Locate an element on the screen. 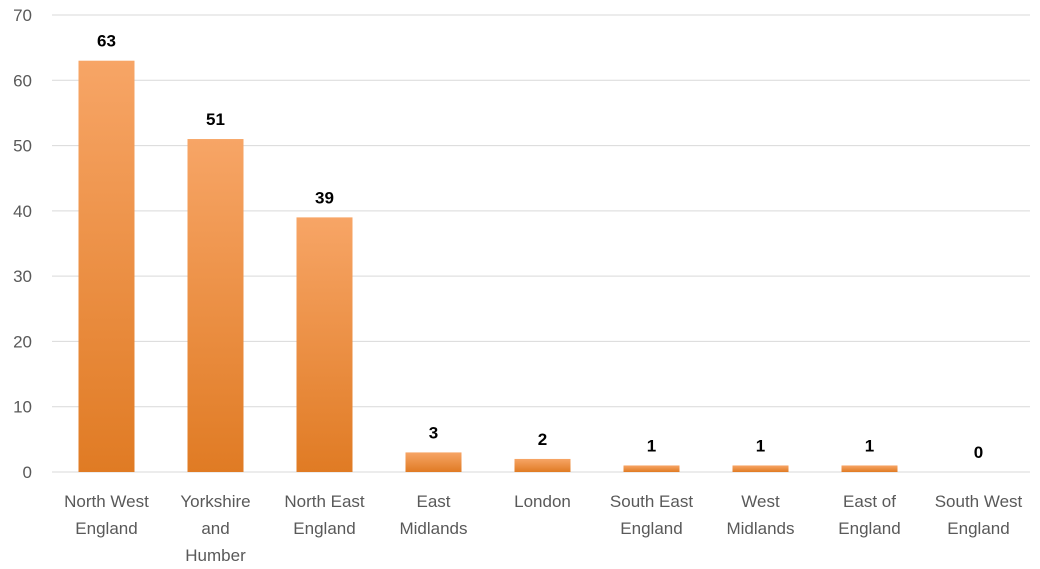 This screenshot has width=1040, height=569. y-tick-label: 60 is located at coordinates (22, 80).